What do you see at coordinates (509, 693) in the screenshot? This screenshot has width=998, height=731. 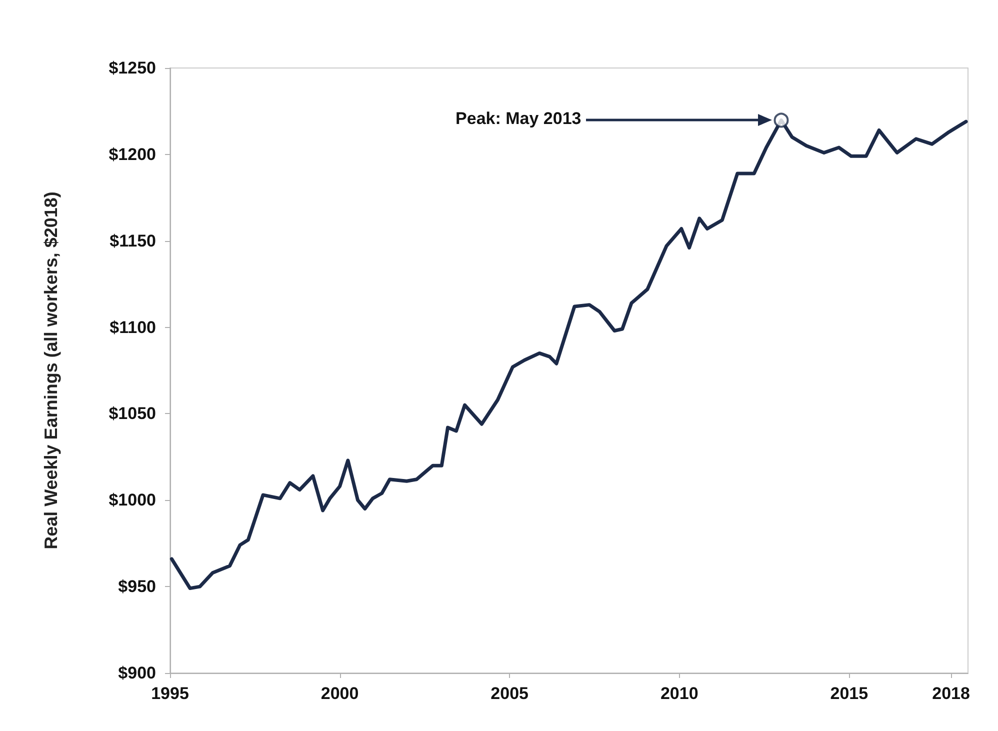 I see `x-tick-label: 2005` at bounding box center [509, 693].